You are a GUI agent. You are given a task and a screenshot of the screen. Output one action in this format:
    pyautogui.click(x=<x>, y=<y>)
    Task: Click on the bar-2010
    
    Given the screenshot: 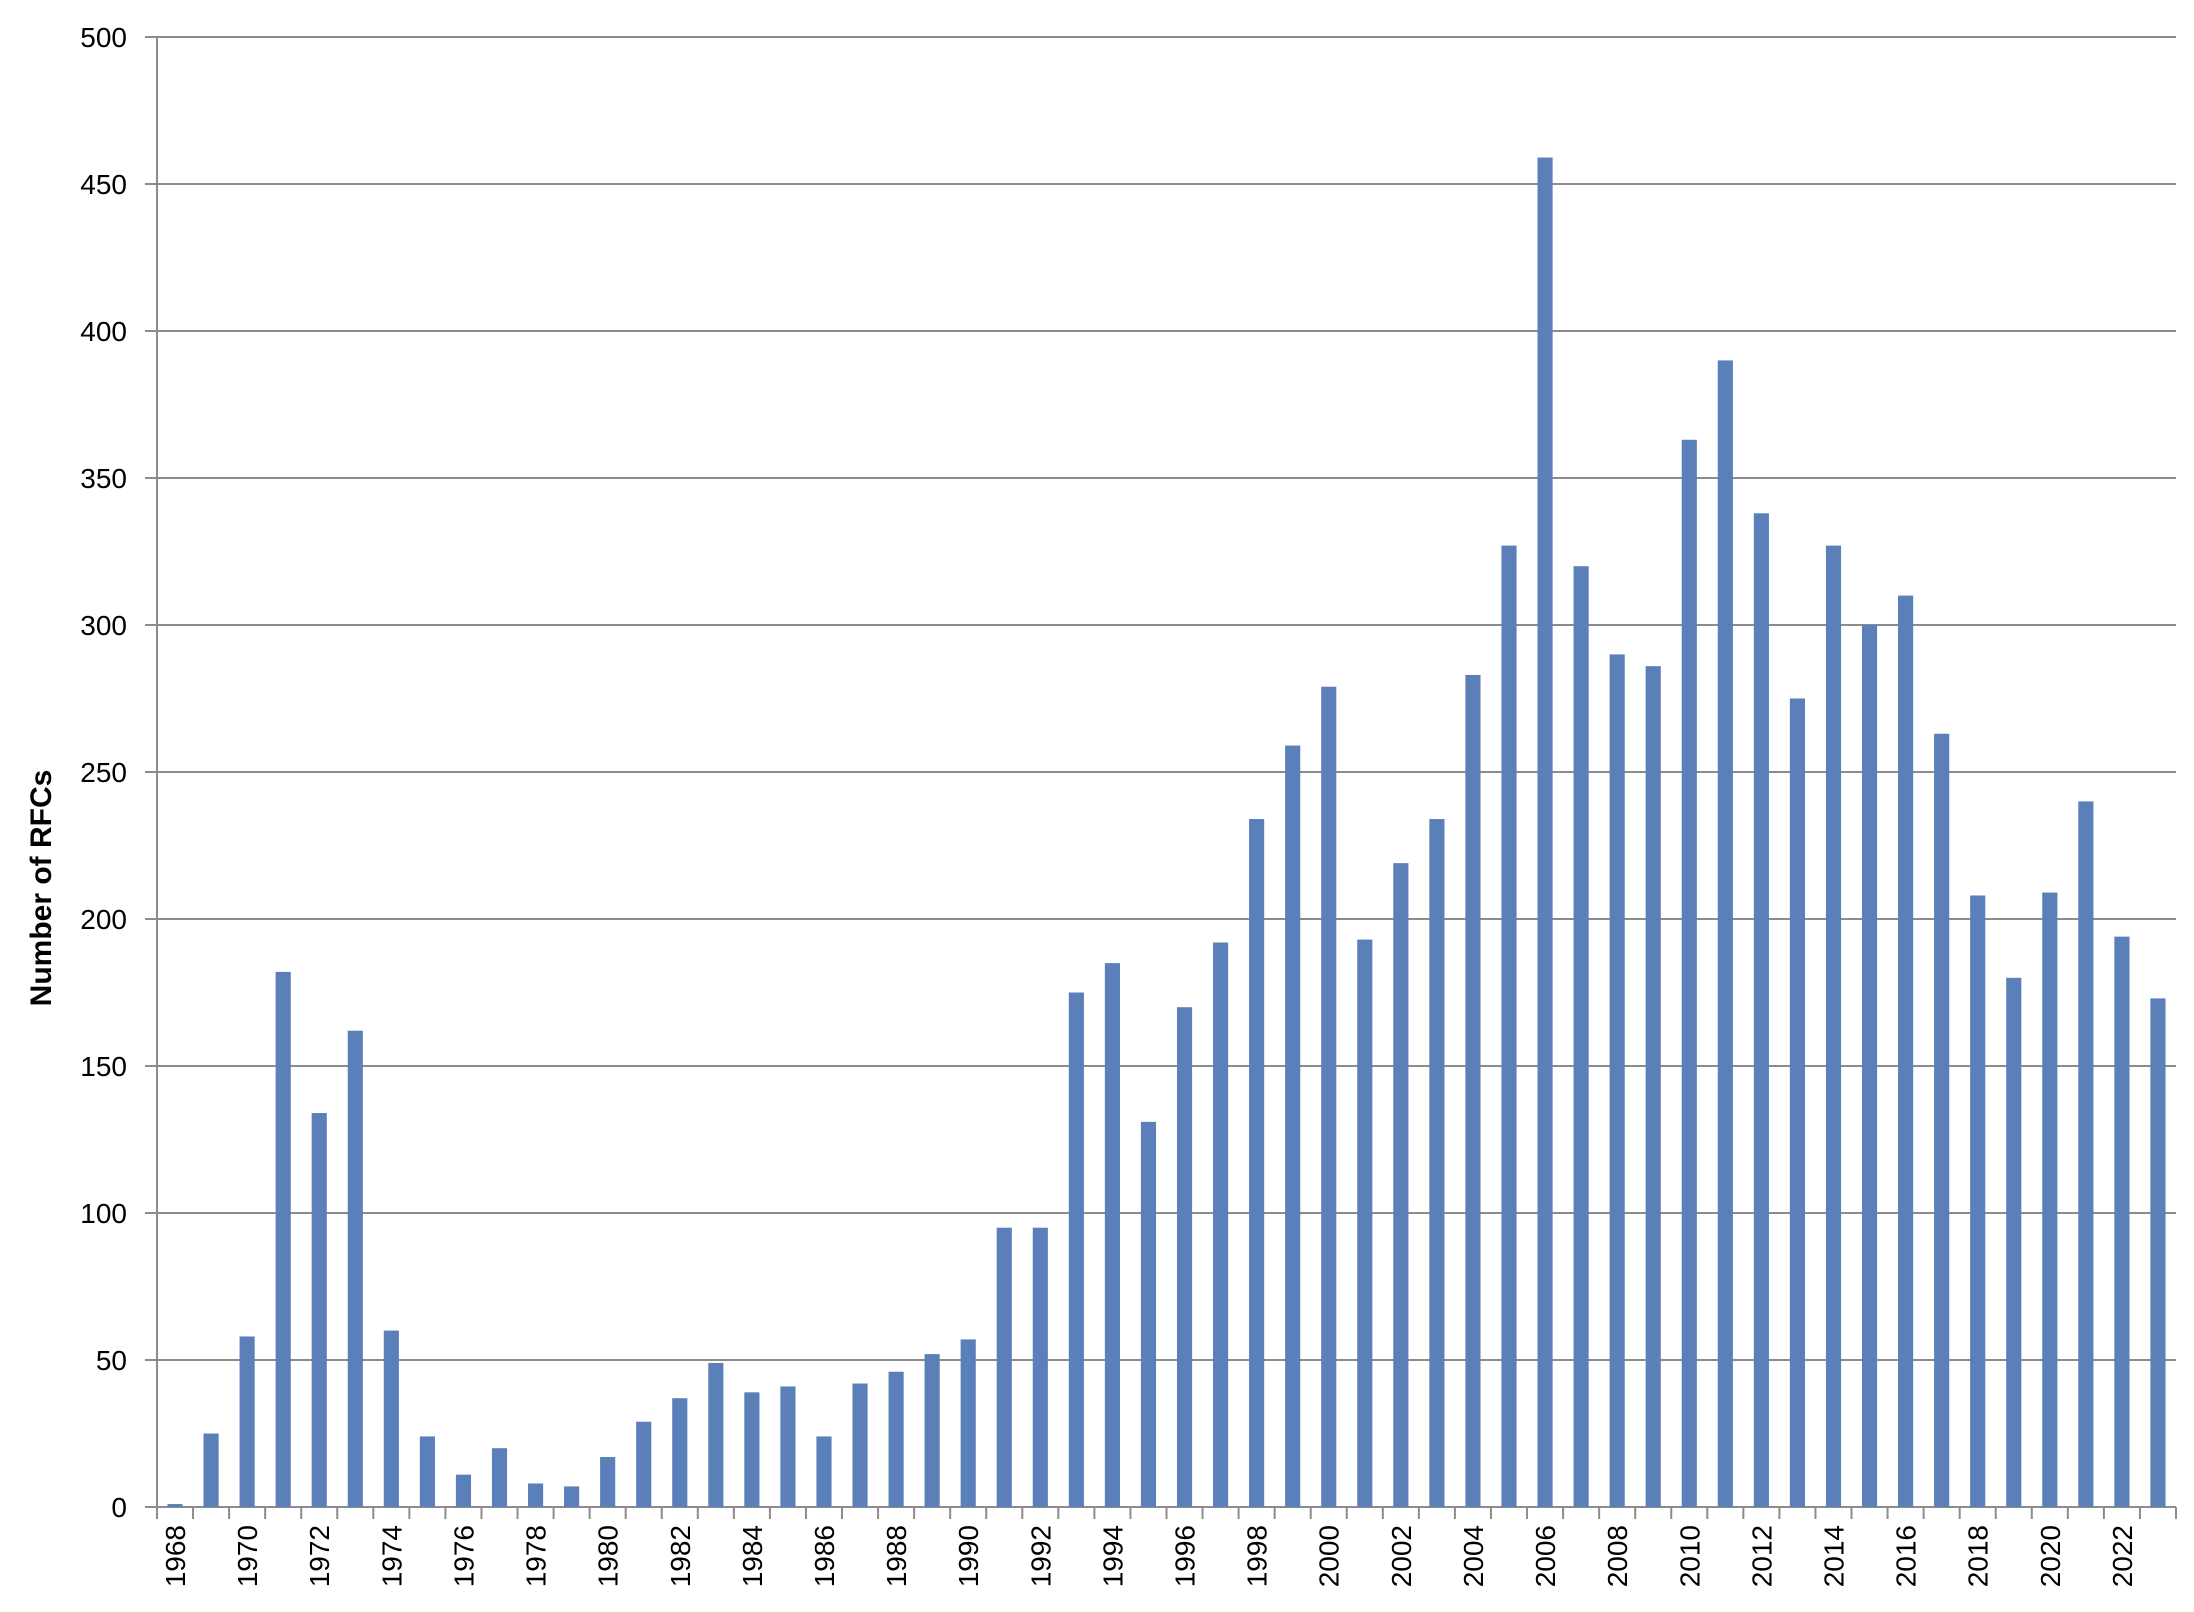 What is the action you would take?
    pyautogui.click(x=1689, y=973)
    